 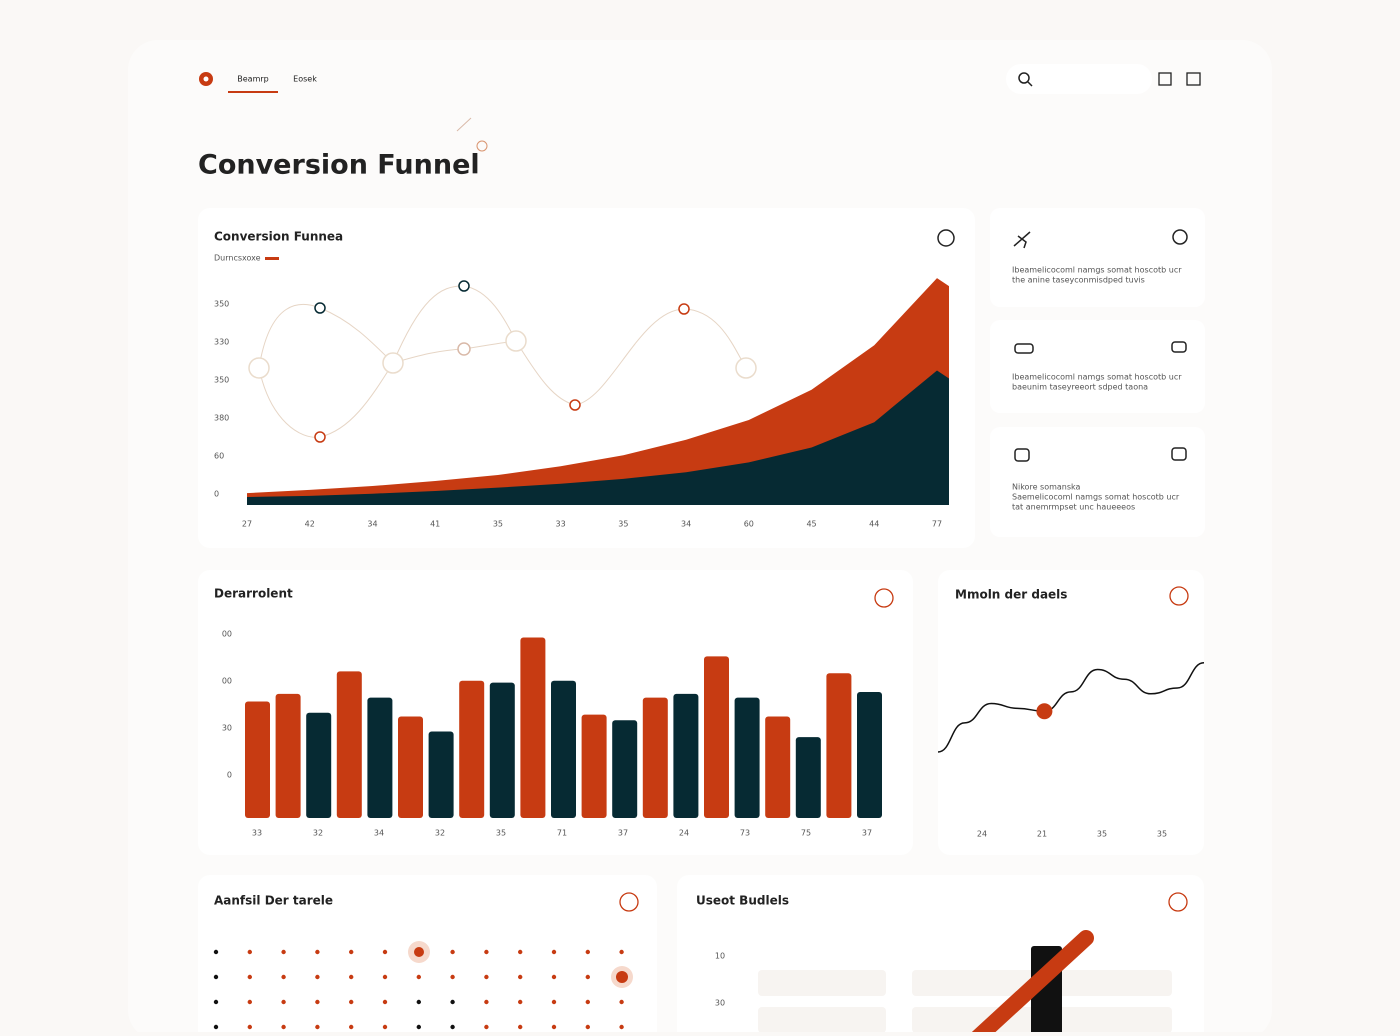 What do you see at coordinates (623, 833) in the screenshot?
I see `x-tick-label: 37` at bounding box center [623, 833].